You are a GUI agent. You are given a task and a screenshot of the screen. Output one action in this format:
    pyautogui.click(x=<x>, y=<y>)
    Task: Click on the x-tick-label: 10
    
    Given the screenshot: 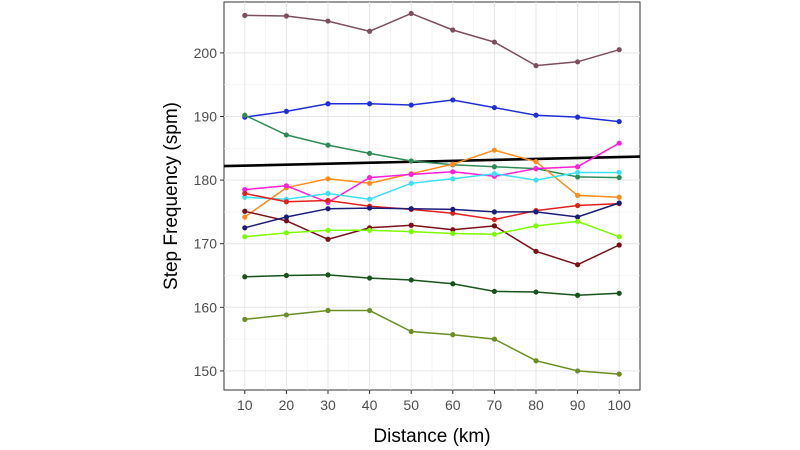 What is the action you would take?
    pyautogui.click(x=245, y=405)
    